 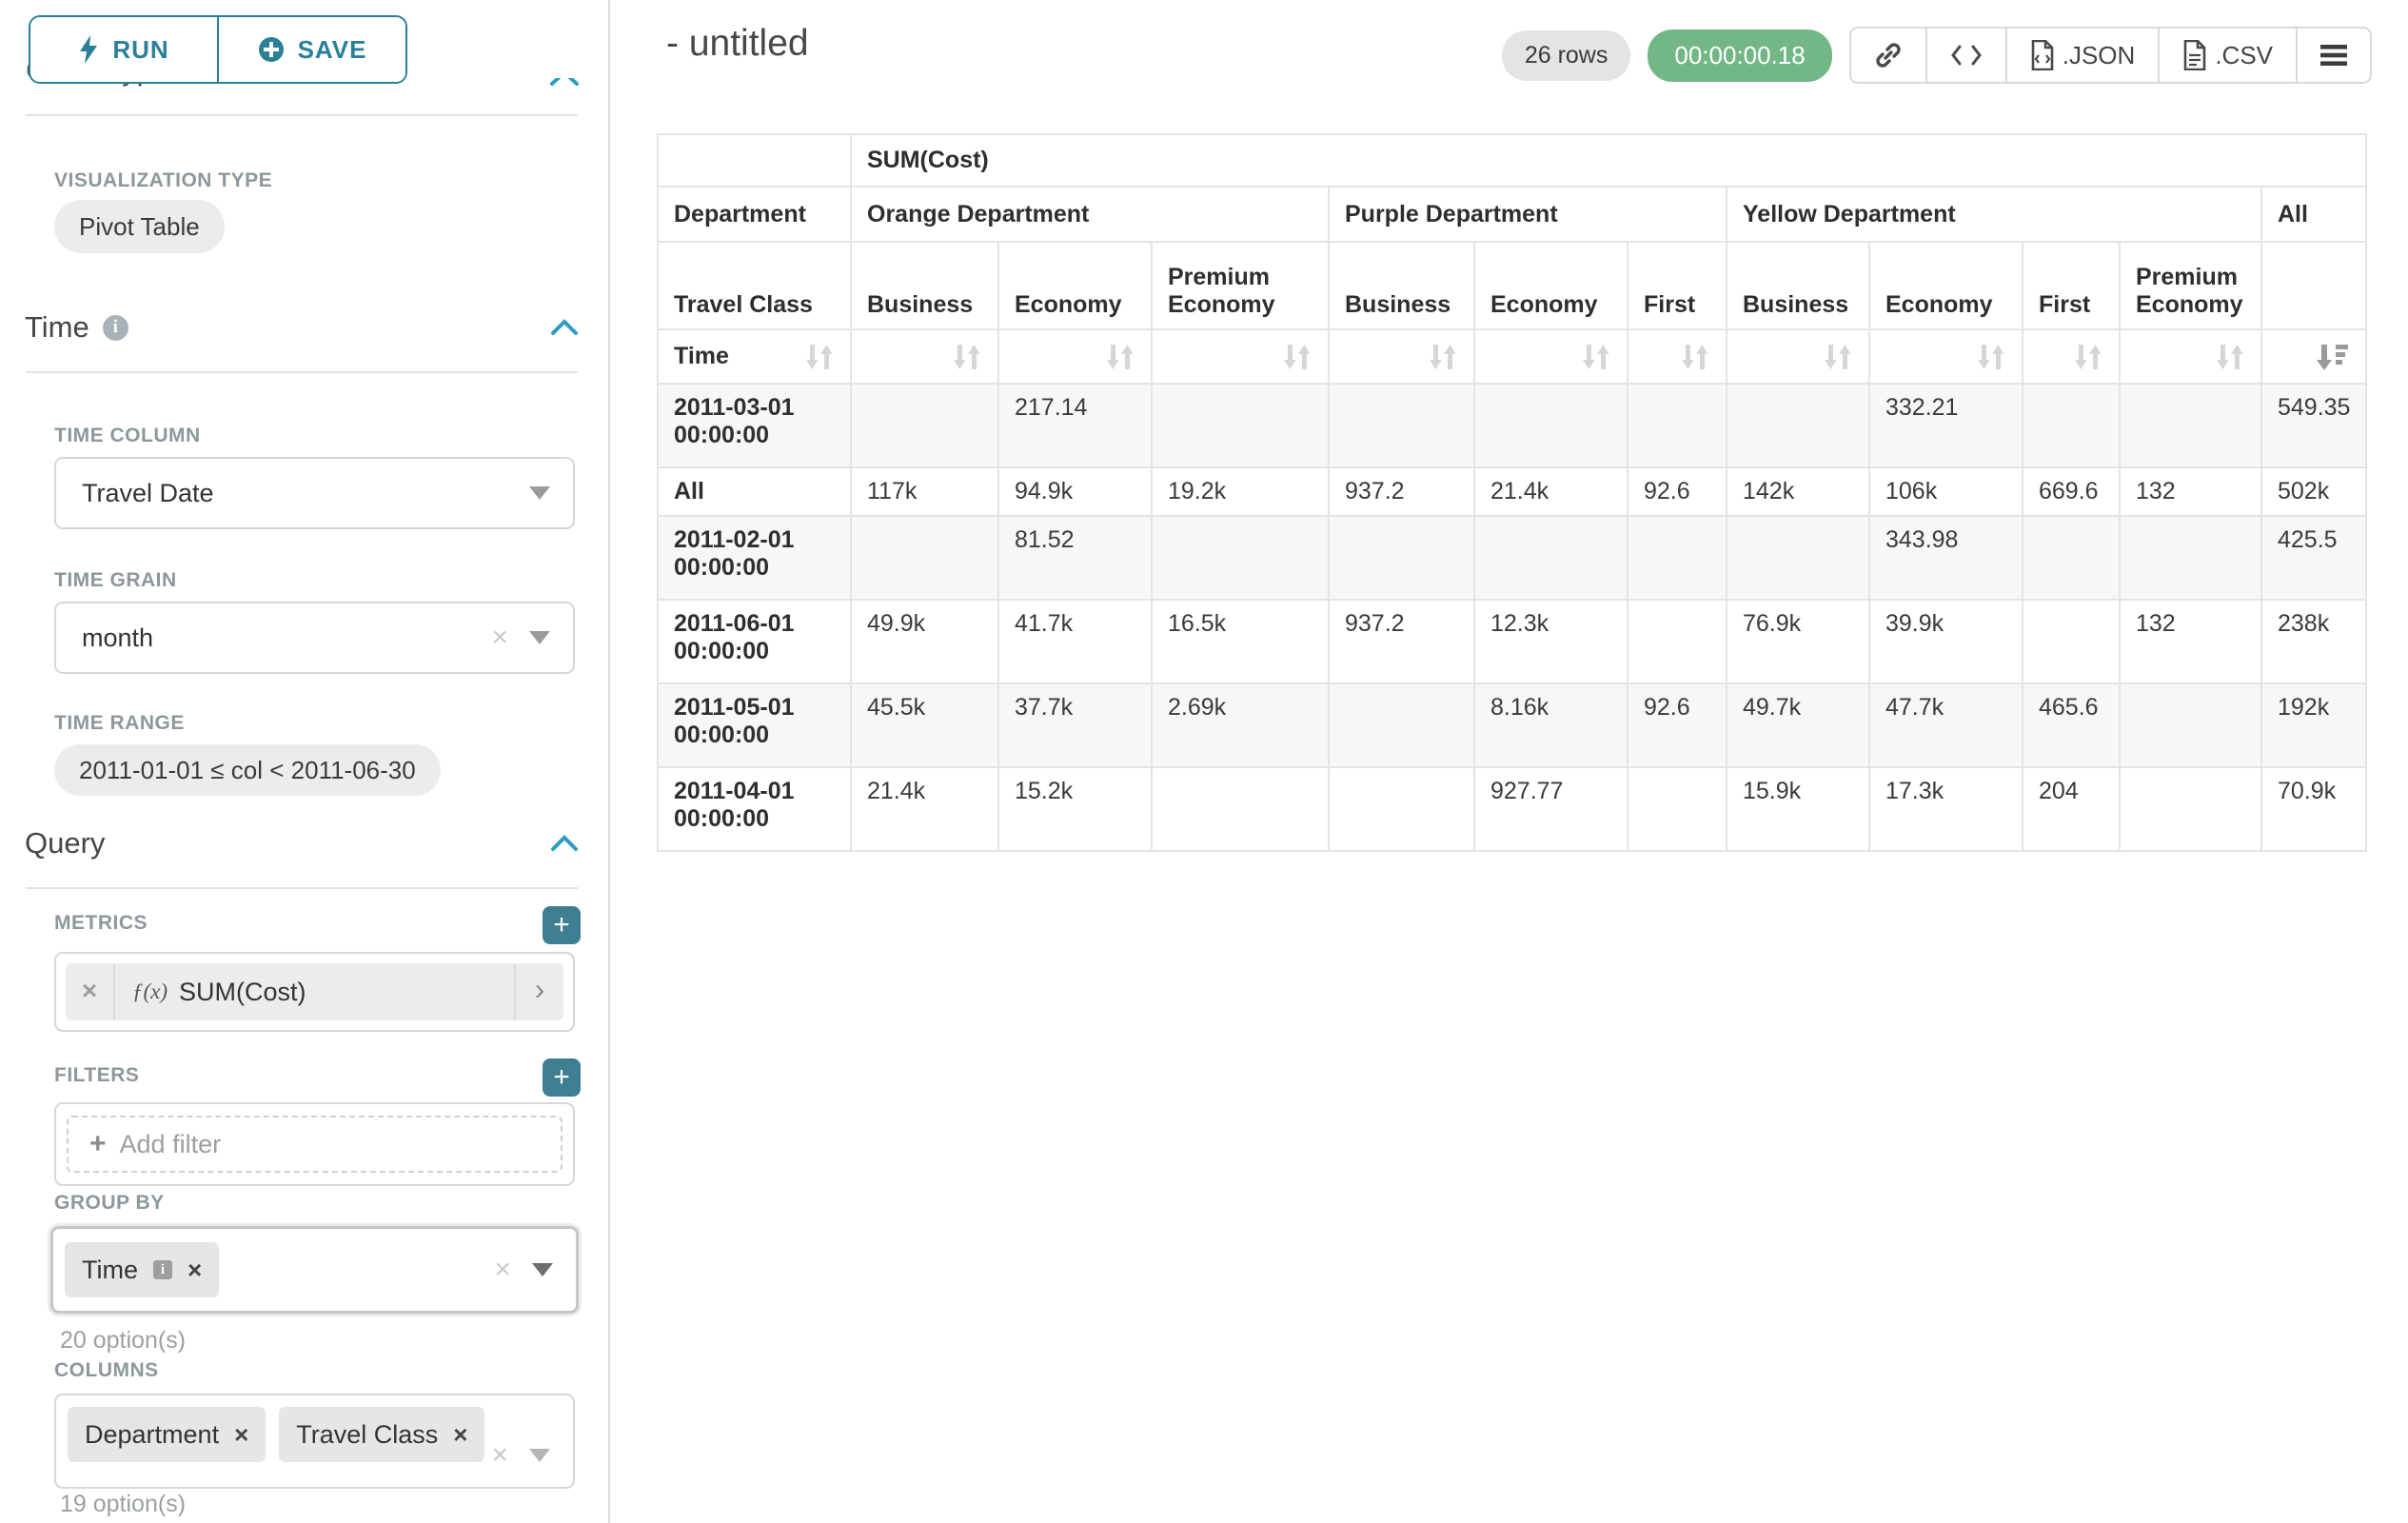 I want to click on pivot-cell: 669.6, so click(x=2071, y=492).